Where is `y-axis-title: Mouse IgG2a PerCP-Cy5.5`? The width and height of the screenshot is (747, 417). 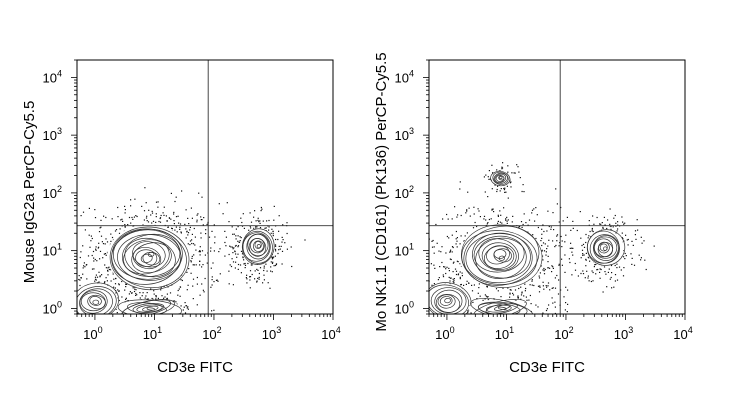
y-axis-title: Mouse IgG2a PerCP-Cy5.5 is located at coordinates (29, 192).